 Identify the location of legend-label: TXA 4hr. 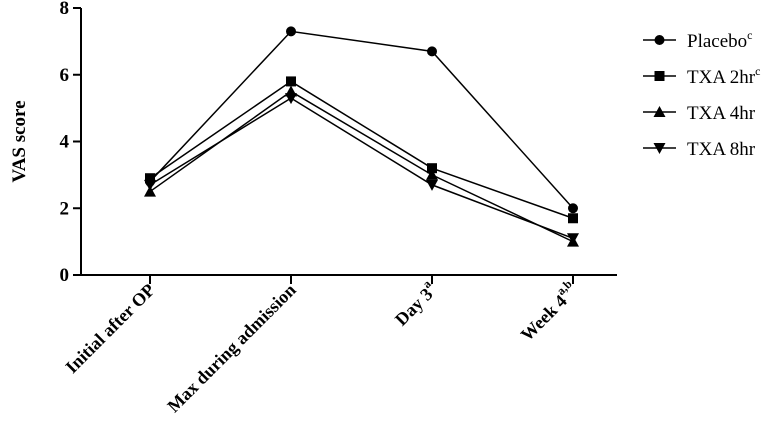
(721, 113).